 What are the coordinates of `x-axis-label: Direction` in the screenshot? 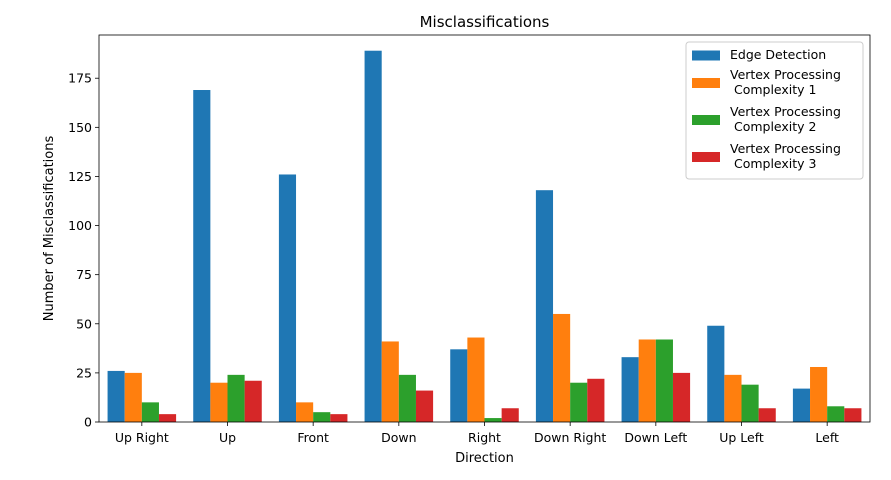 It's located at (484, 458).